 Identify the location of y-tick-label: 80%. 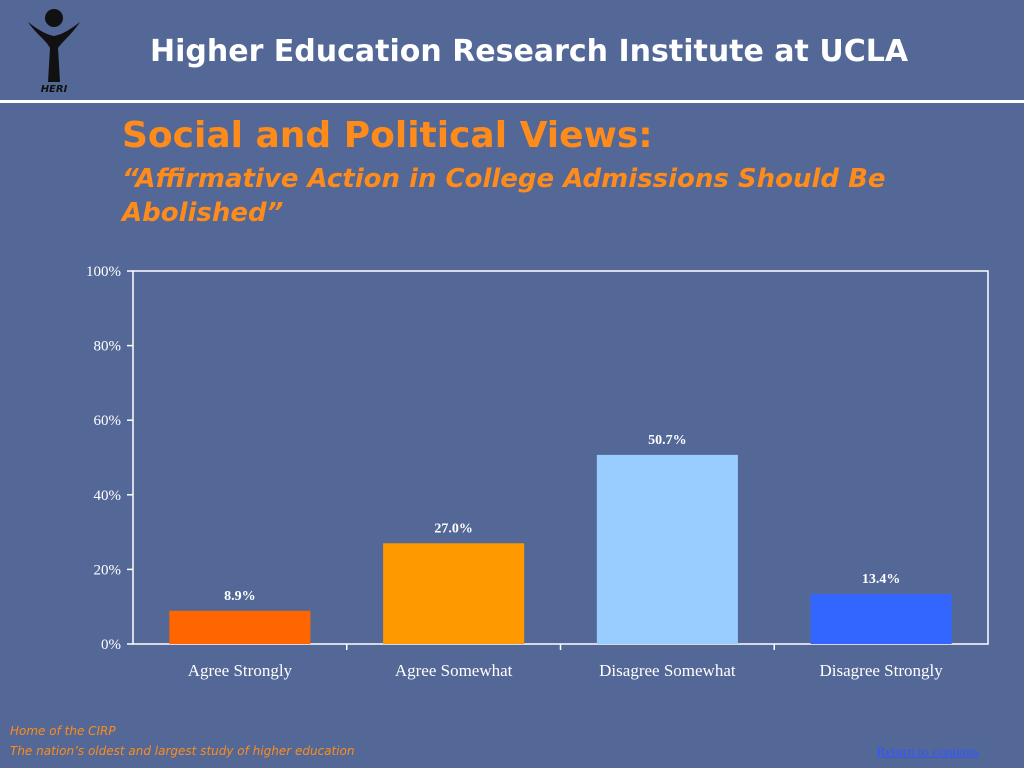
(108, 347).